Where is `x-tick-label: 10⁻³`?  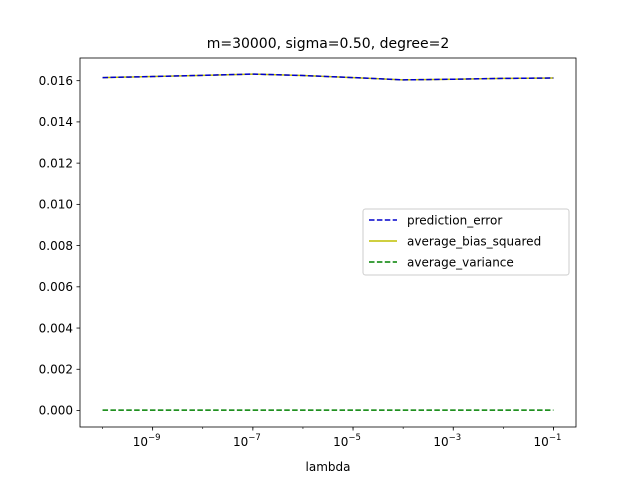
x-tick-label: 10⁻³ is located at coordinates (447, 441).